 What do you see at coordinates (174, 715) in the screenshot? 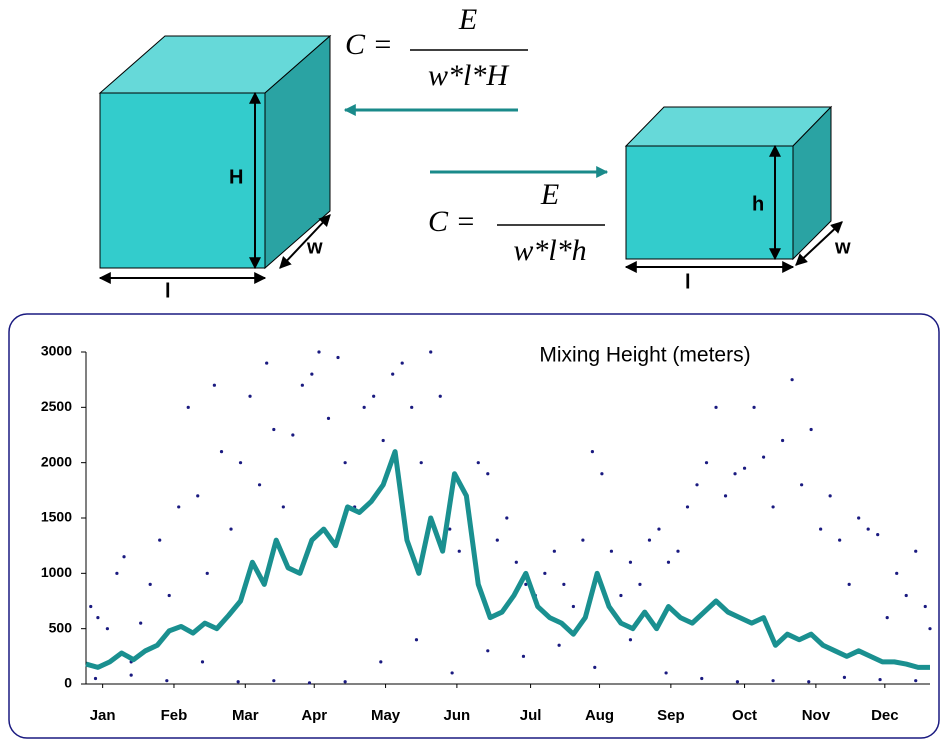
I see `x-tick-label: Feb` at bounding box center [174, 715].